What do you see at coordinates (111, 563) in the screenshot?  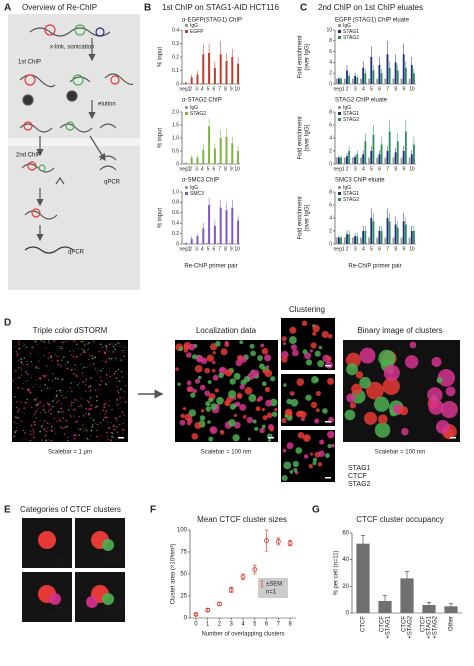 I see `category-label: +STAG1` at bounding box center [111, 563].